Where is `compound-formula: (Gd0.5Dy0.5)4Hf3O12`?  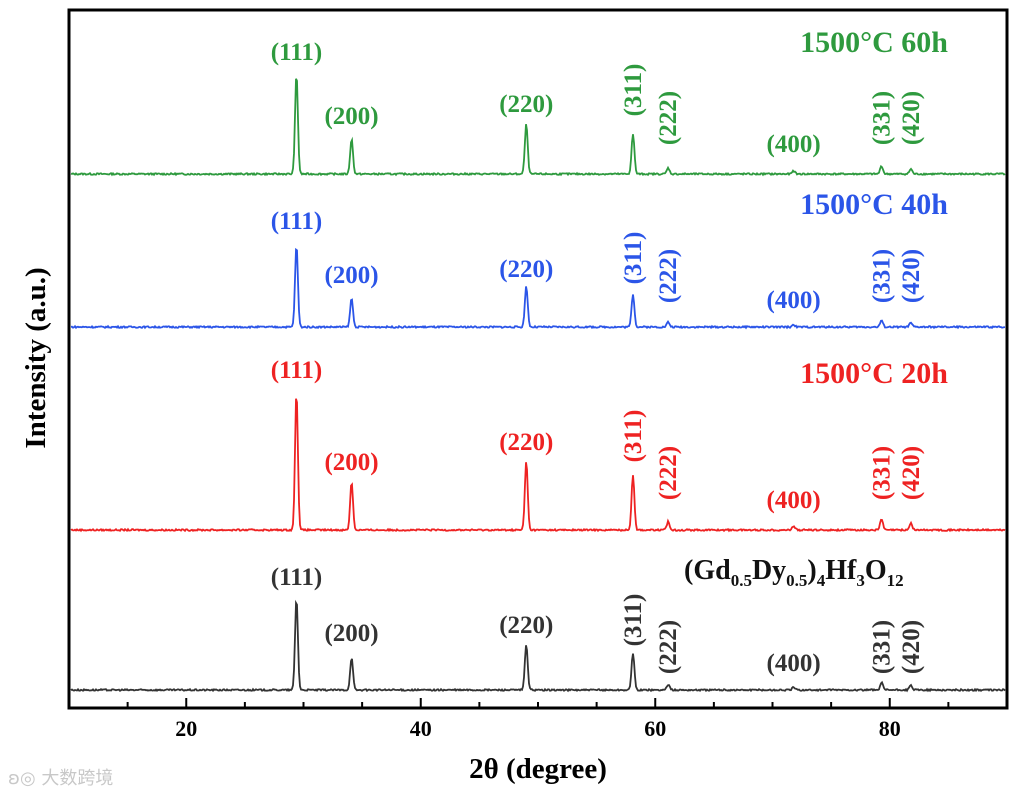
compound-formula: (Gd0.5Dy0.5)4Hf3O12 is located at coordinates (794, 572).